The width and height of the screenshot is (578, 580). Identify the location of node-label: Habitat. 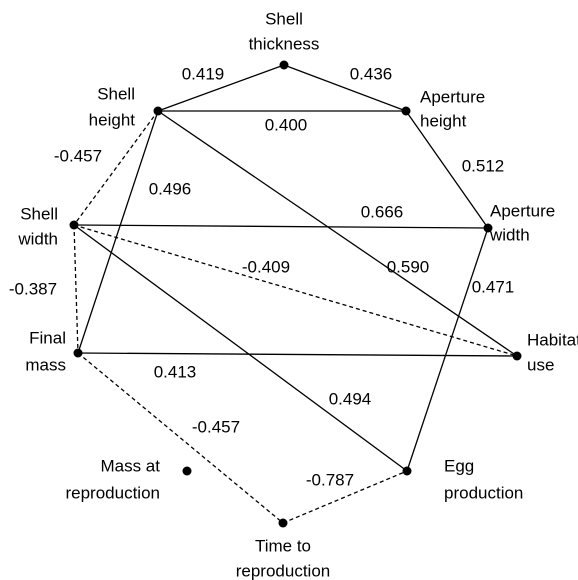
(552, 339).